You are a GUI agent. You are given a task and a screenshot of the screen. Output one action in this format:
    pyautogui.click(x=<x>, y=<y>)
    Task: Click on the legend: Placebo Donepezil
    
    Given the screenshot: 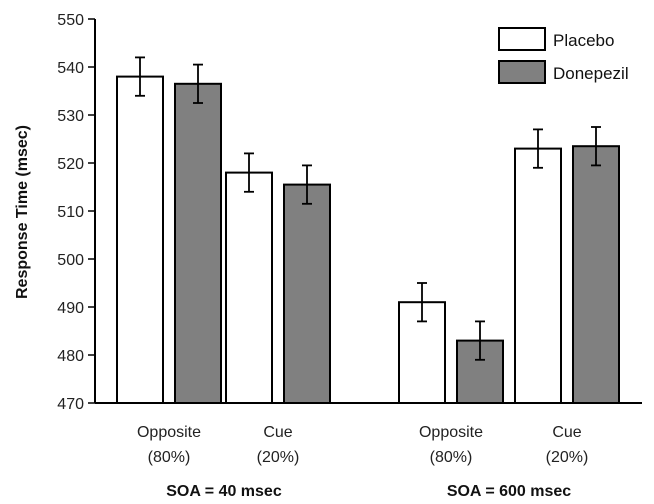 What is the action you would take?
    pyautogui.click(x=563, y=55)
    